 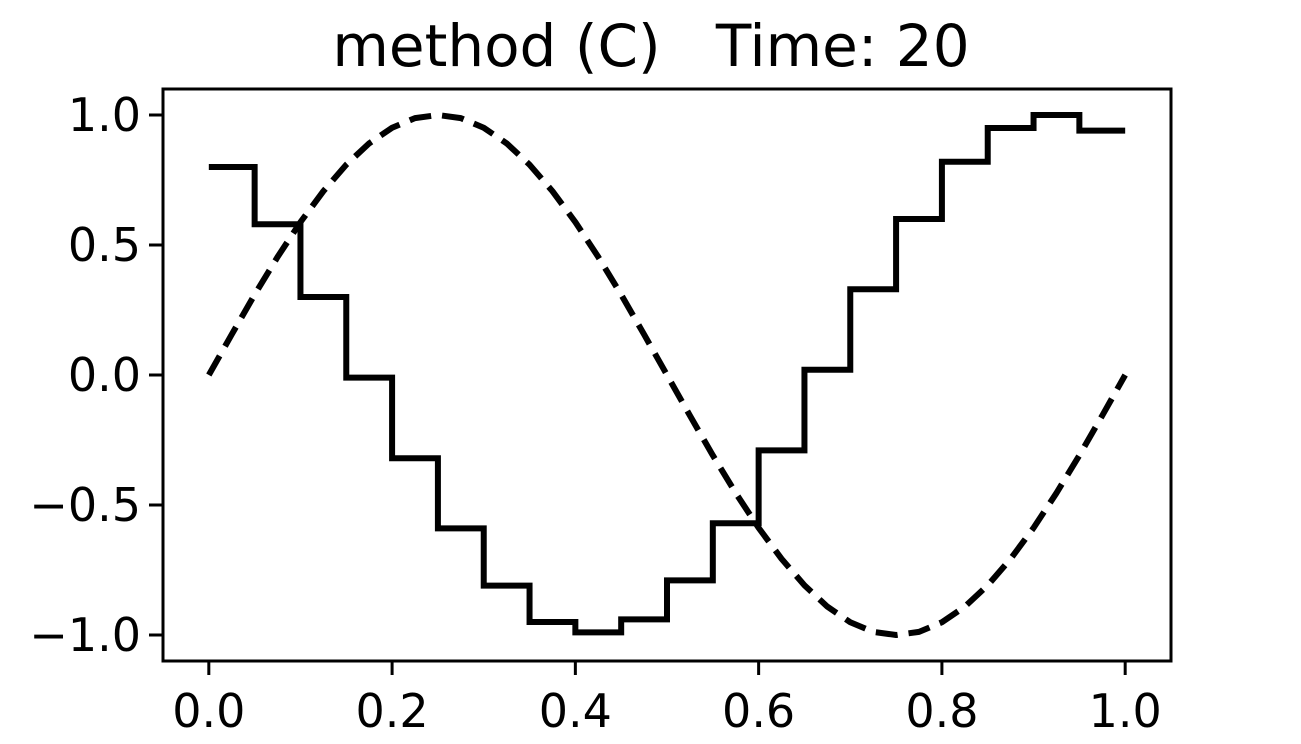 I want to click on x-tick-label: 0.8, so click(x=941, y=711).